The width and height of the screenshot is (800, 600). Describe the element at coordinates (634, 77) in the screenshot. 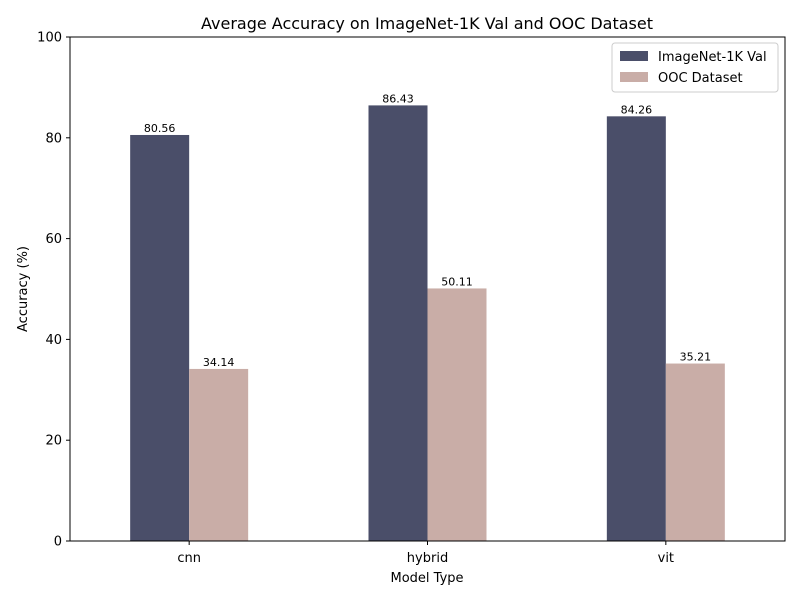

I see `legend-swatch-ooc` at that location.